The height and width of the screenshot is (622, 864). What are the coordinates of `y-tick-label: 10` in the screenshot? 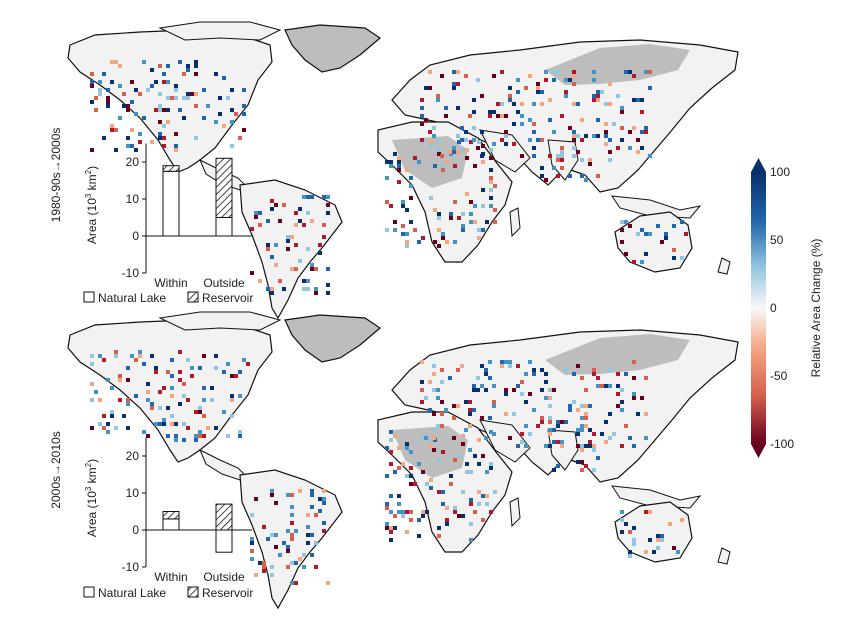 It's located at (133, 493).